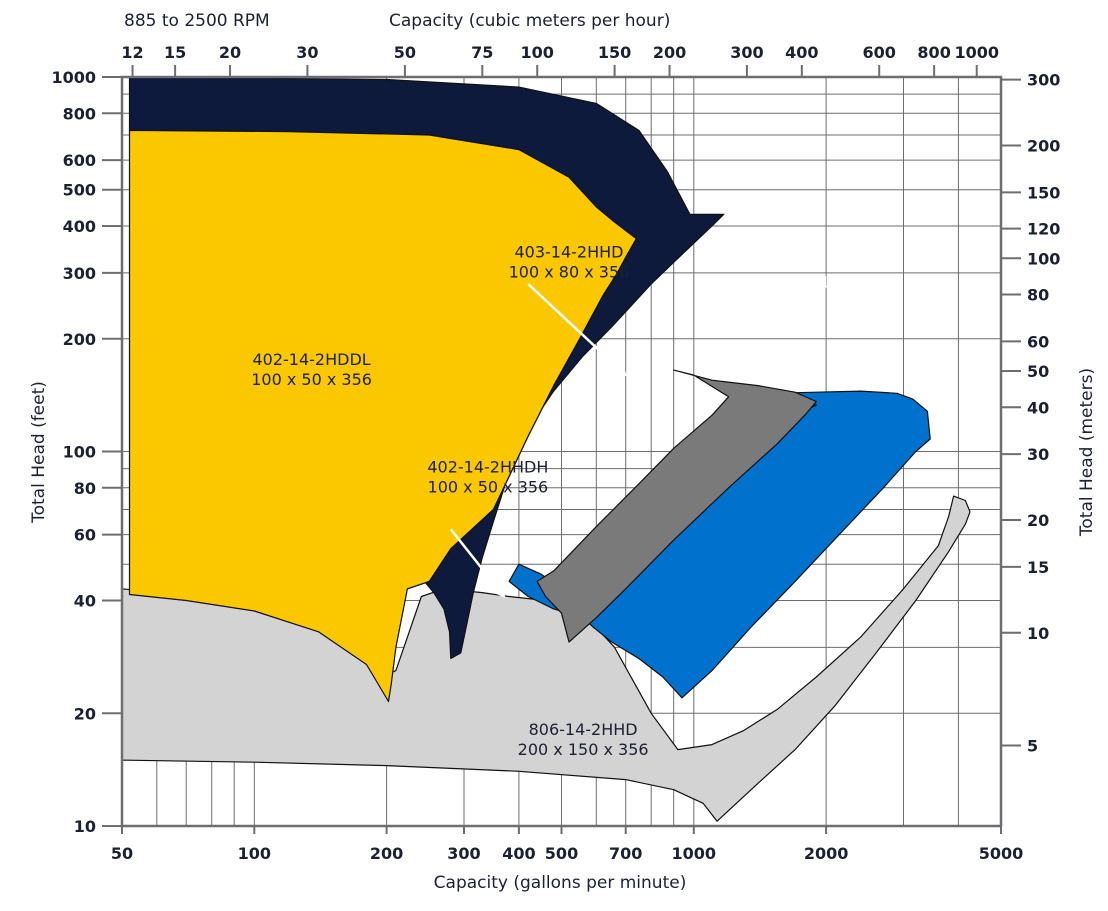 Image resolution: width=1108 pixels, height=911 pixels. I want to click on x-tick-label: 100, so click(254, 853).